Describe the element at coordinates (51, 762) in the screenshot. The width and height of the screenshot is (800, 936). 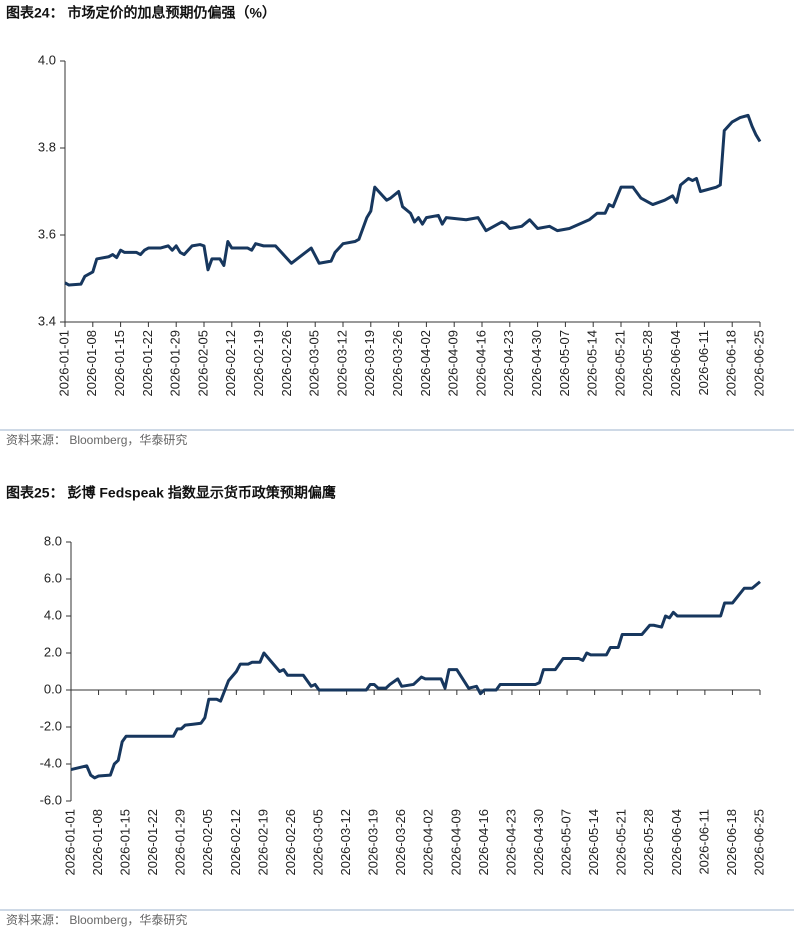
I see `y-tick-label: -4.0` at that location.